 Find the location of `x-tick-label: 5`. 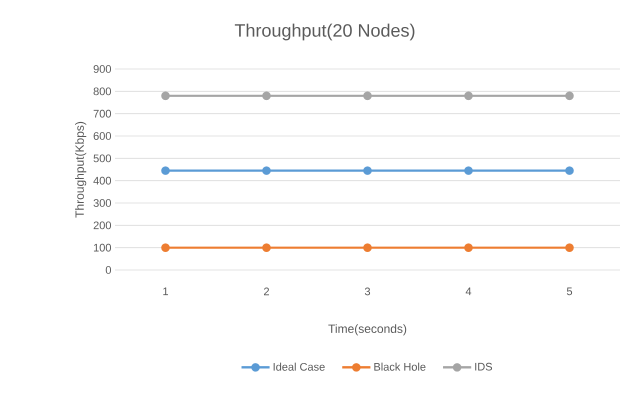

x-tick-label: 5 is located at coordinates (569, 292).